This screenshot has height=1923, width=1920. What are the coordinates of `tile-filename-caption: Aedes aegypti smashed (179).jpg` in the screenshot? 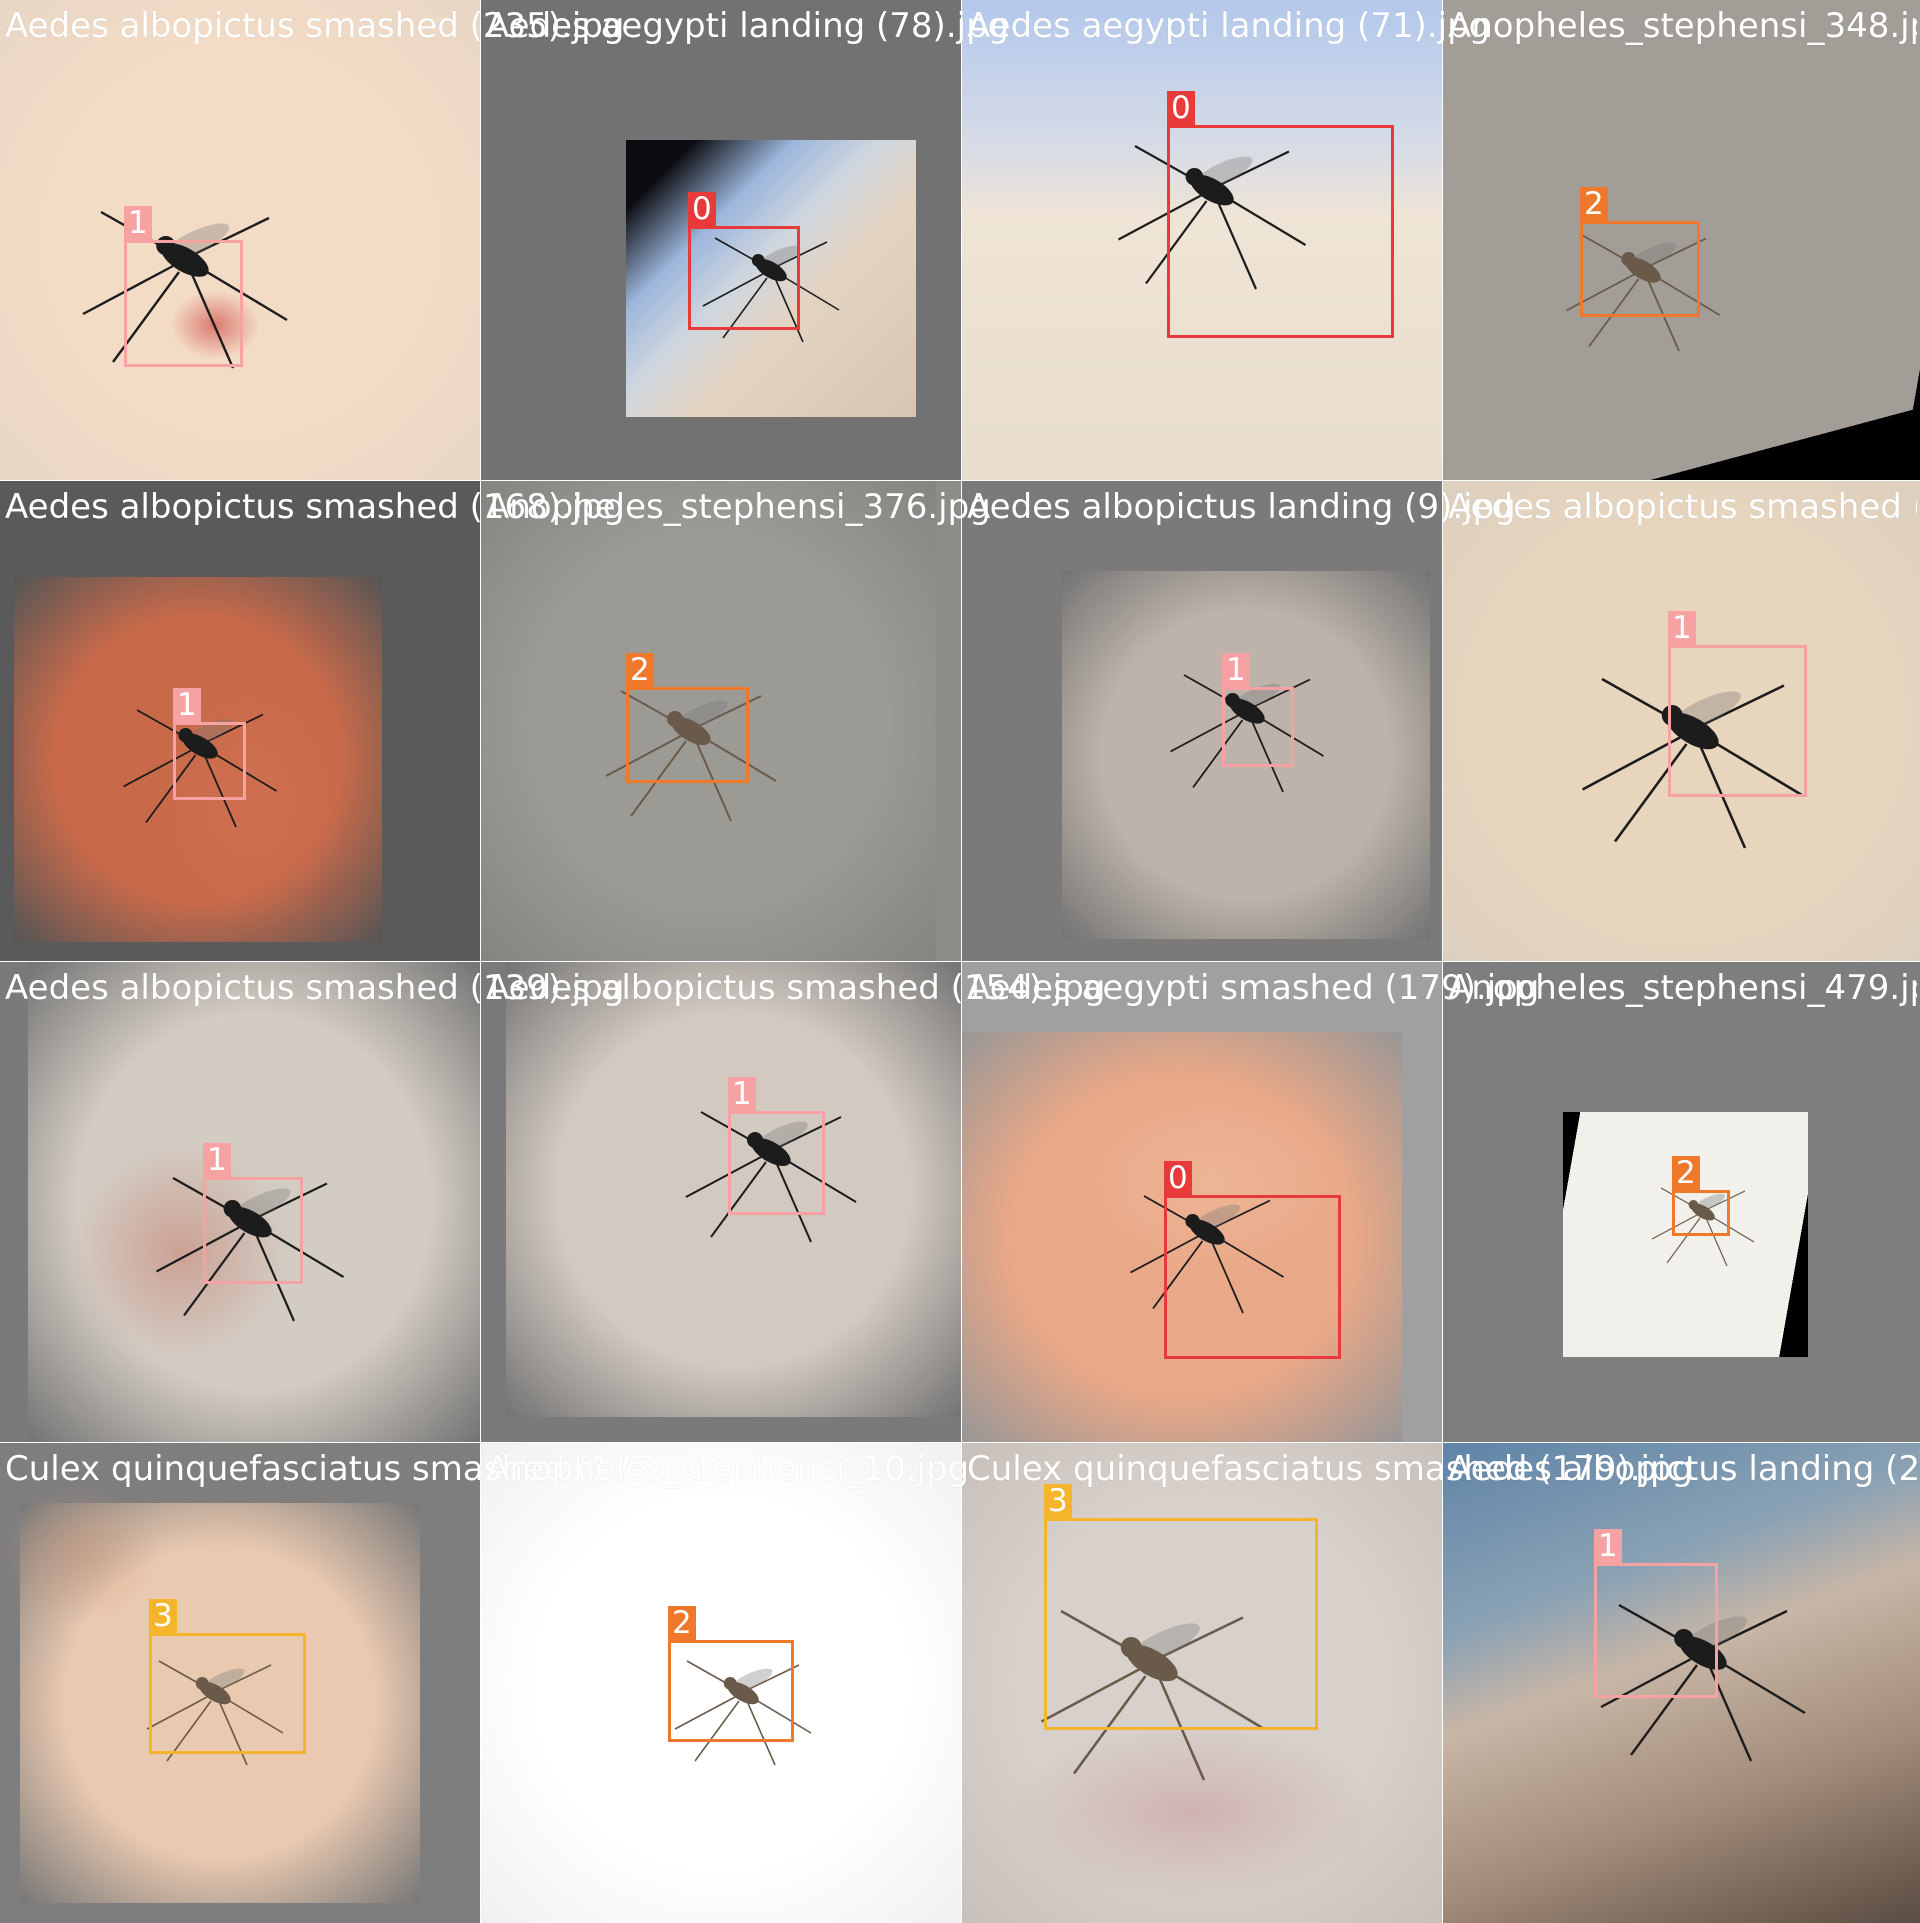 It's located at (1253, 988).